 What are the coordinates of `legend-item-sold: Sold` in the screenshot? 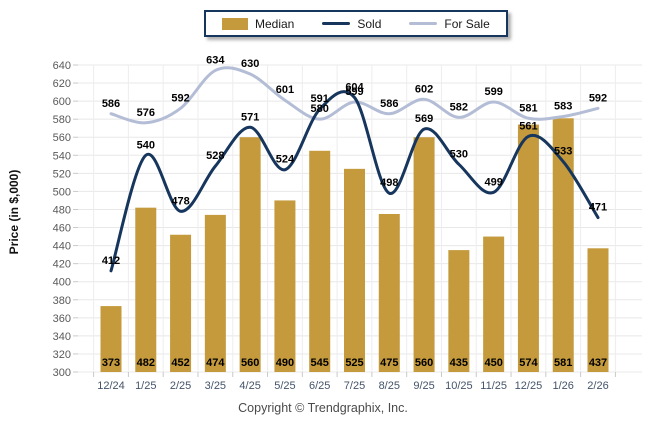 It's located at (351, 24).